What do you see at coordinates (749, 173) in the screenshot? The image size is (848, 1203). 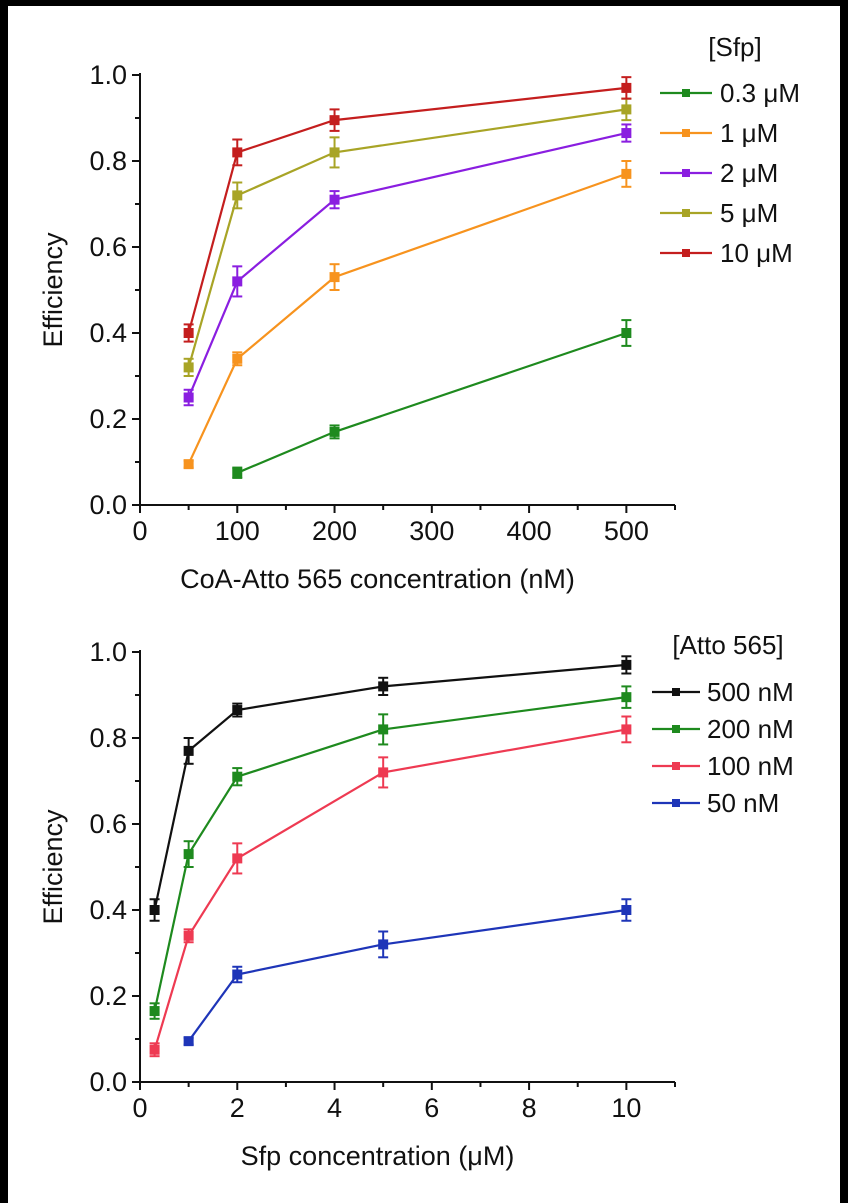 I see `legend-label: 2 μM` at bounding box center [749, 173].